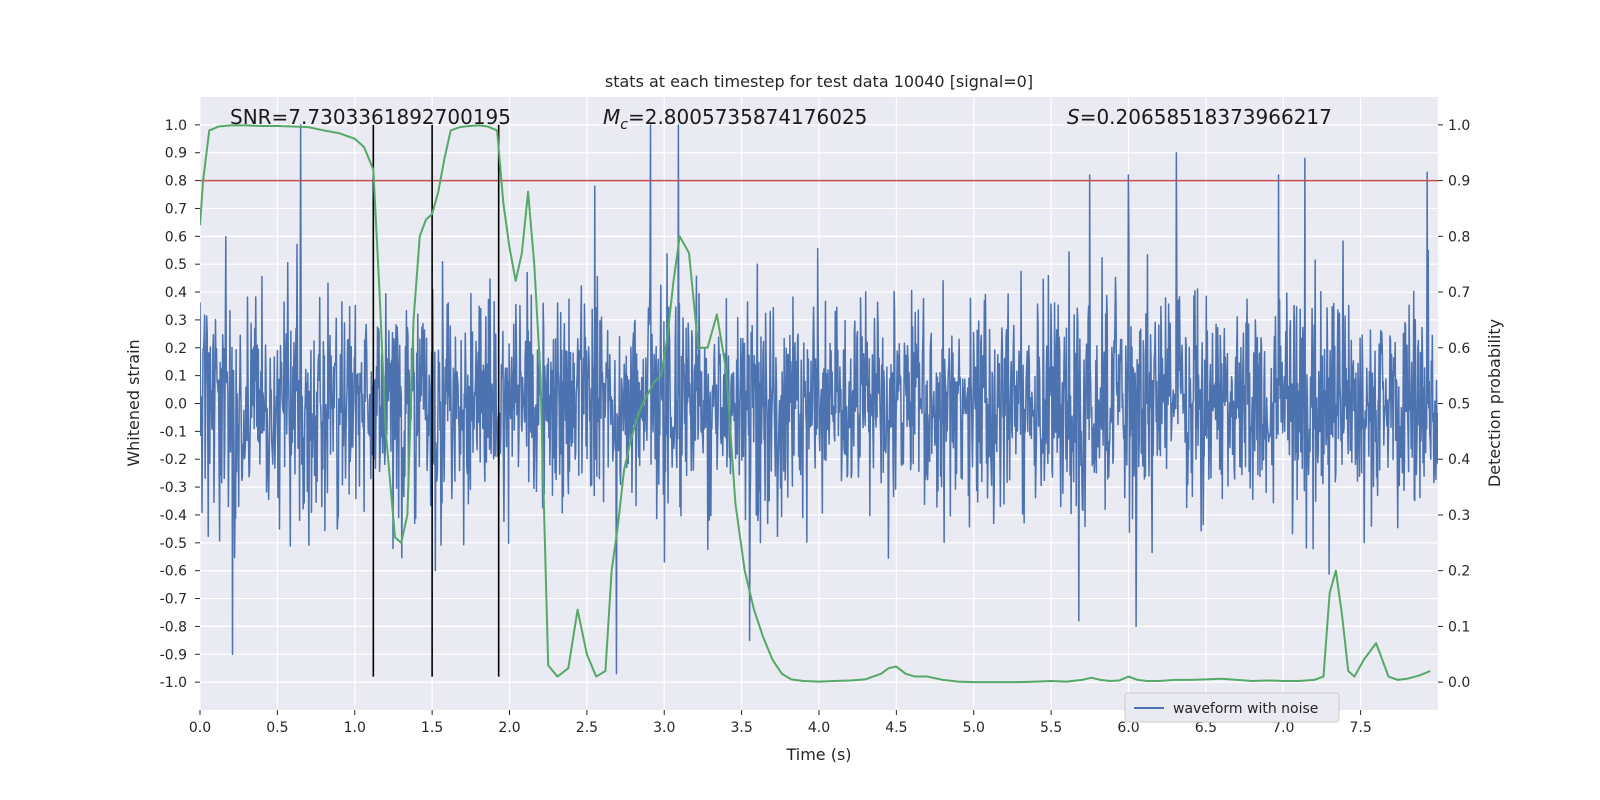  What do you see at coordinates (741, 728) in the screenshot?
I see `x-tick-label: 3.5` at bounding box center [741, 728].